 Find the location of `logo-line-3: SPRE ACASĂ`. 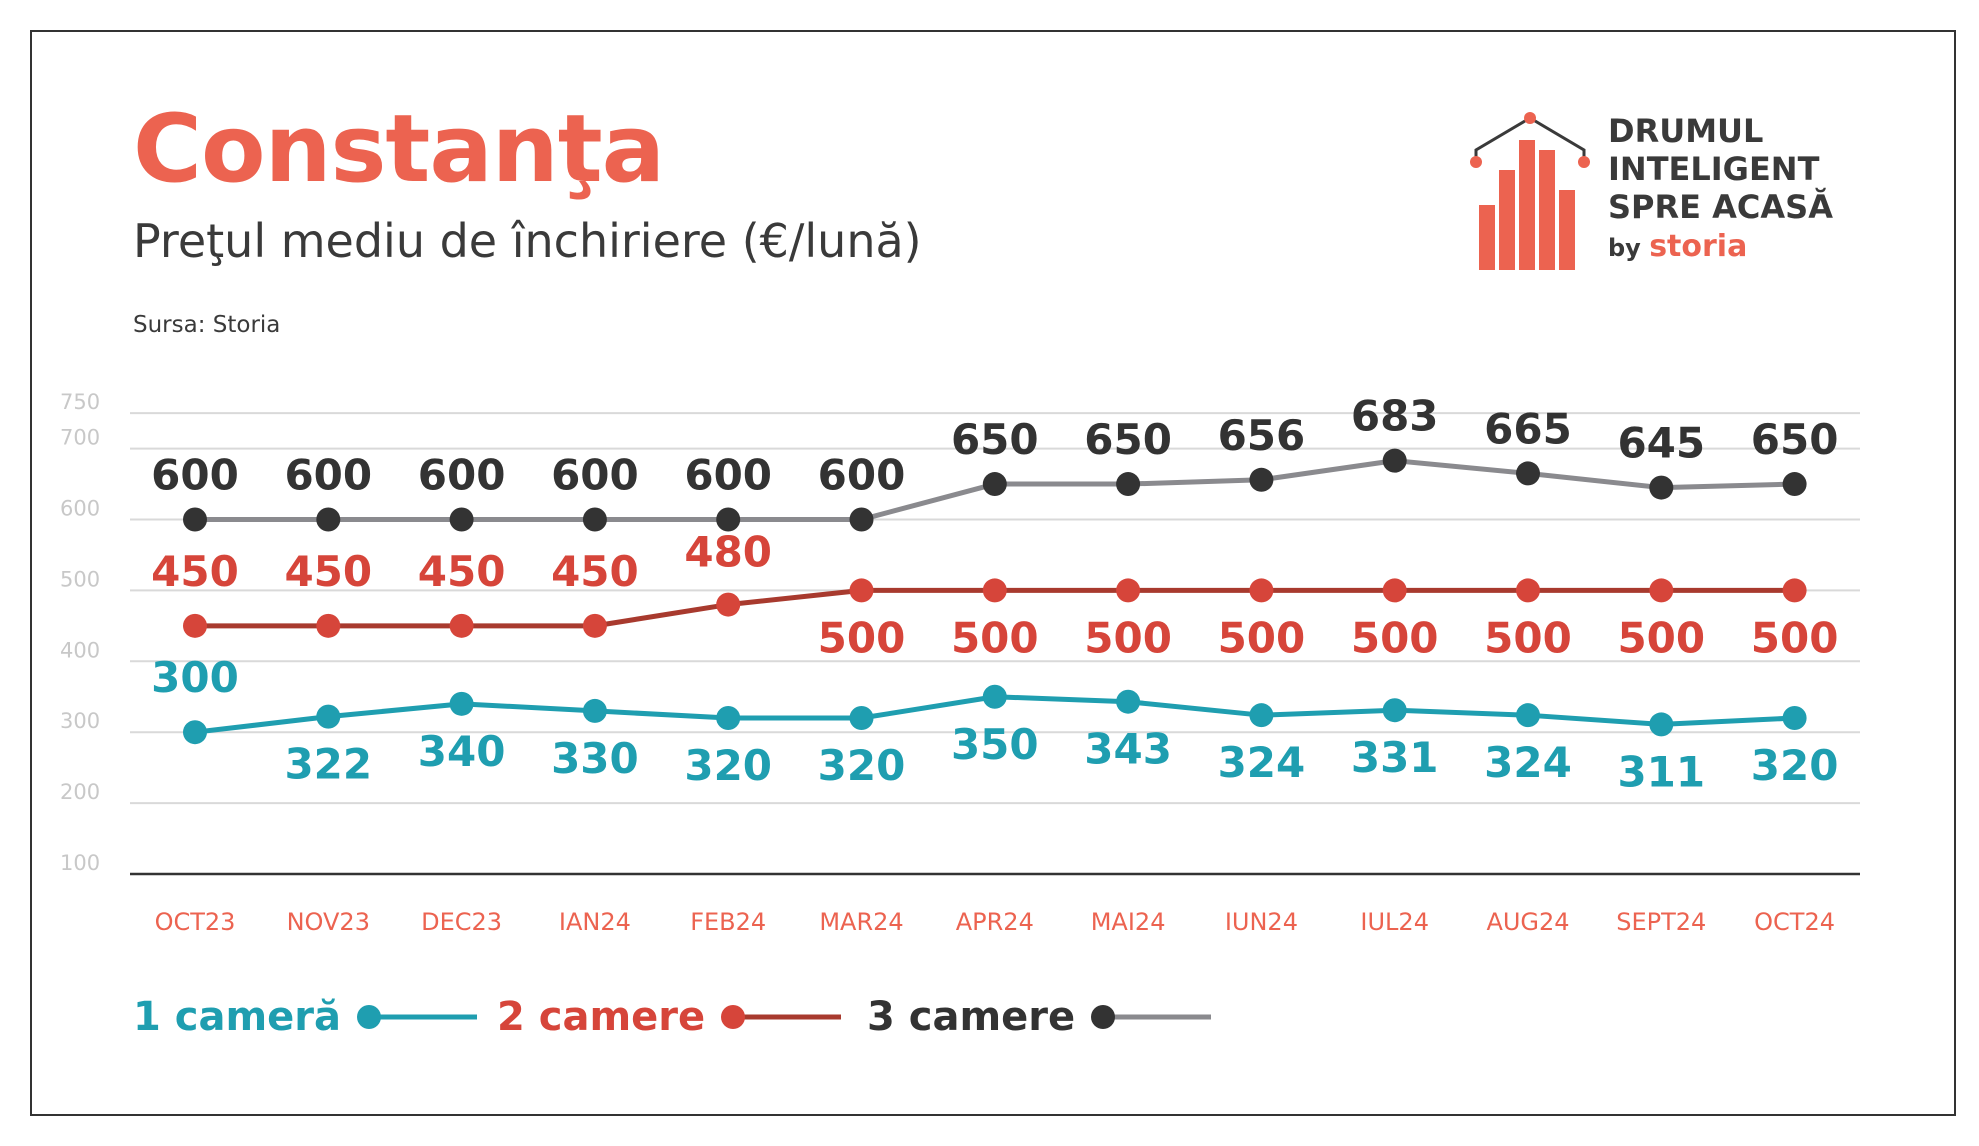

logo-line-3: SPRE ACASĂ is located at coordinates (1720, 207).